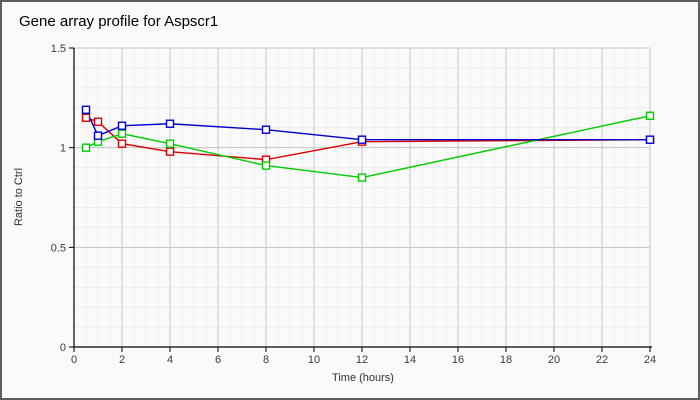  Describe the element at coordinates (63, 149) in the screenshot. I see `y-tick-label: 1` at that location.